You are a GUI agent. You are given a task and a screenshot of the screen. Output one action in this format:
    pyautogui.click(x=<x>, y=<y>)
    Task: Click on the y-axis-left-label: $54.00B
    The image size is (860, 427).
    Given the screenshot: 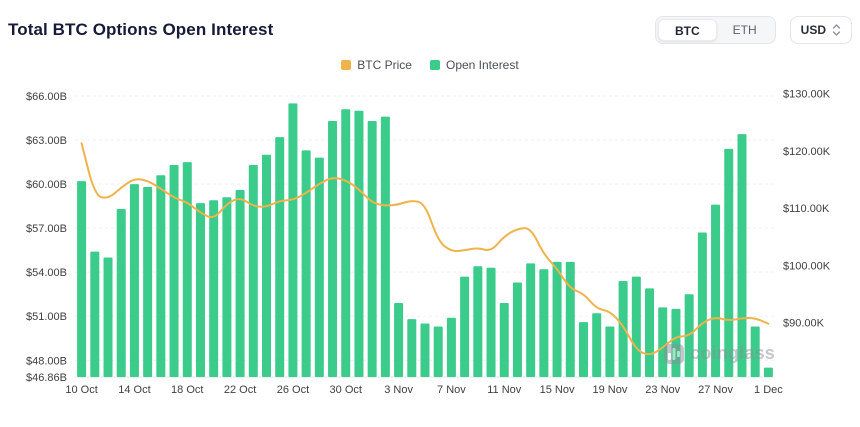 What is the action you would take?
    pyautogui.click(x=46, y=273)
    